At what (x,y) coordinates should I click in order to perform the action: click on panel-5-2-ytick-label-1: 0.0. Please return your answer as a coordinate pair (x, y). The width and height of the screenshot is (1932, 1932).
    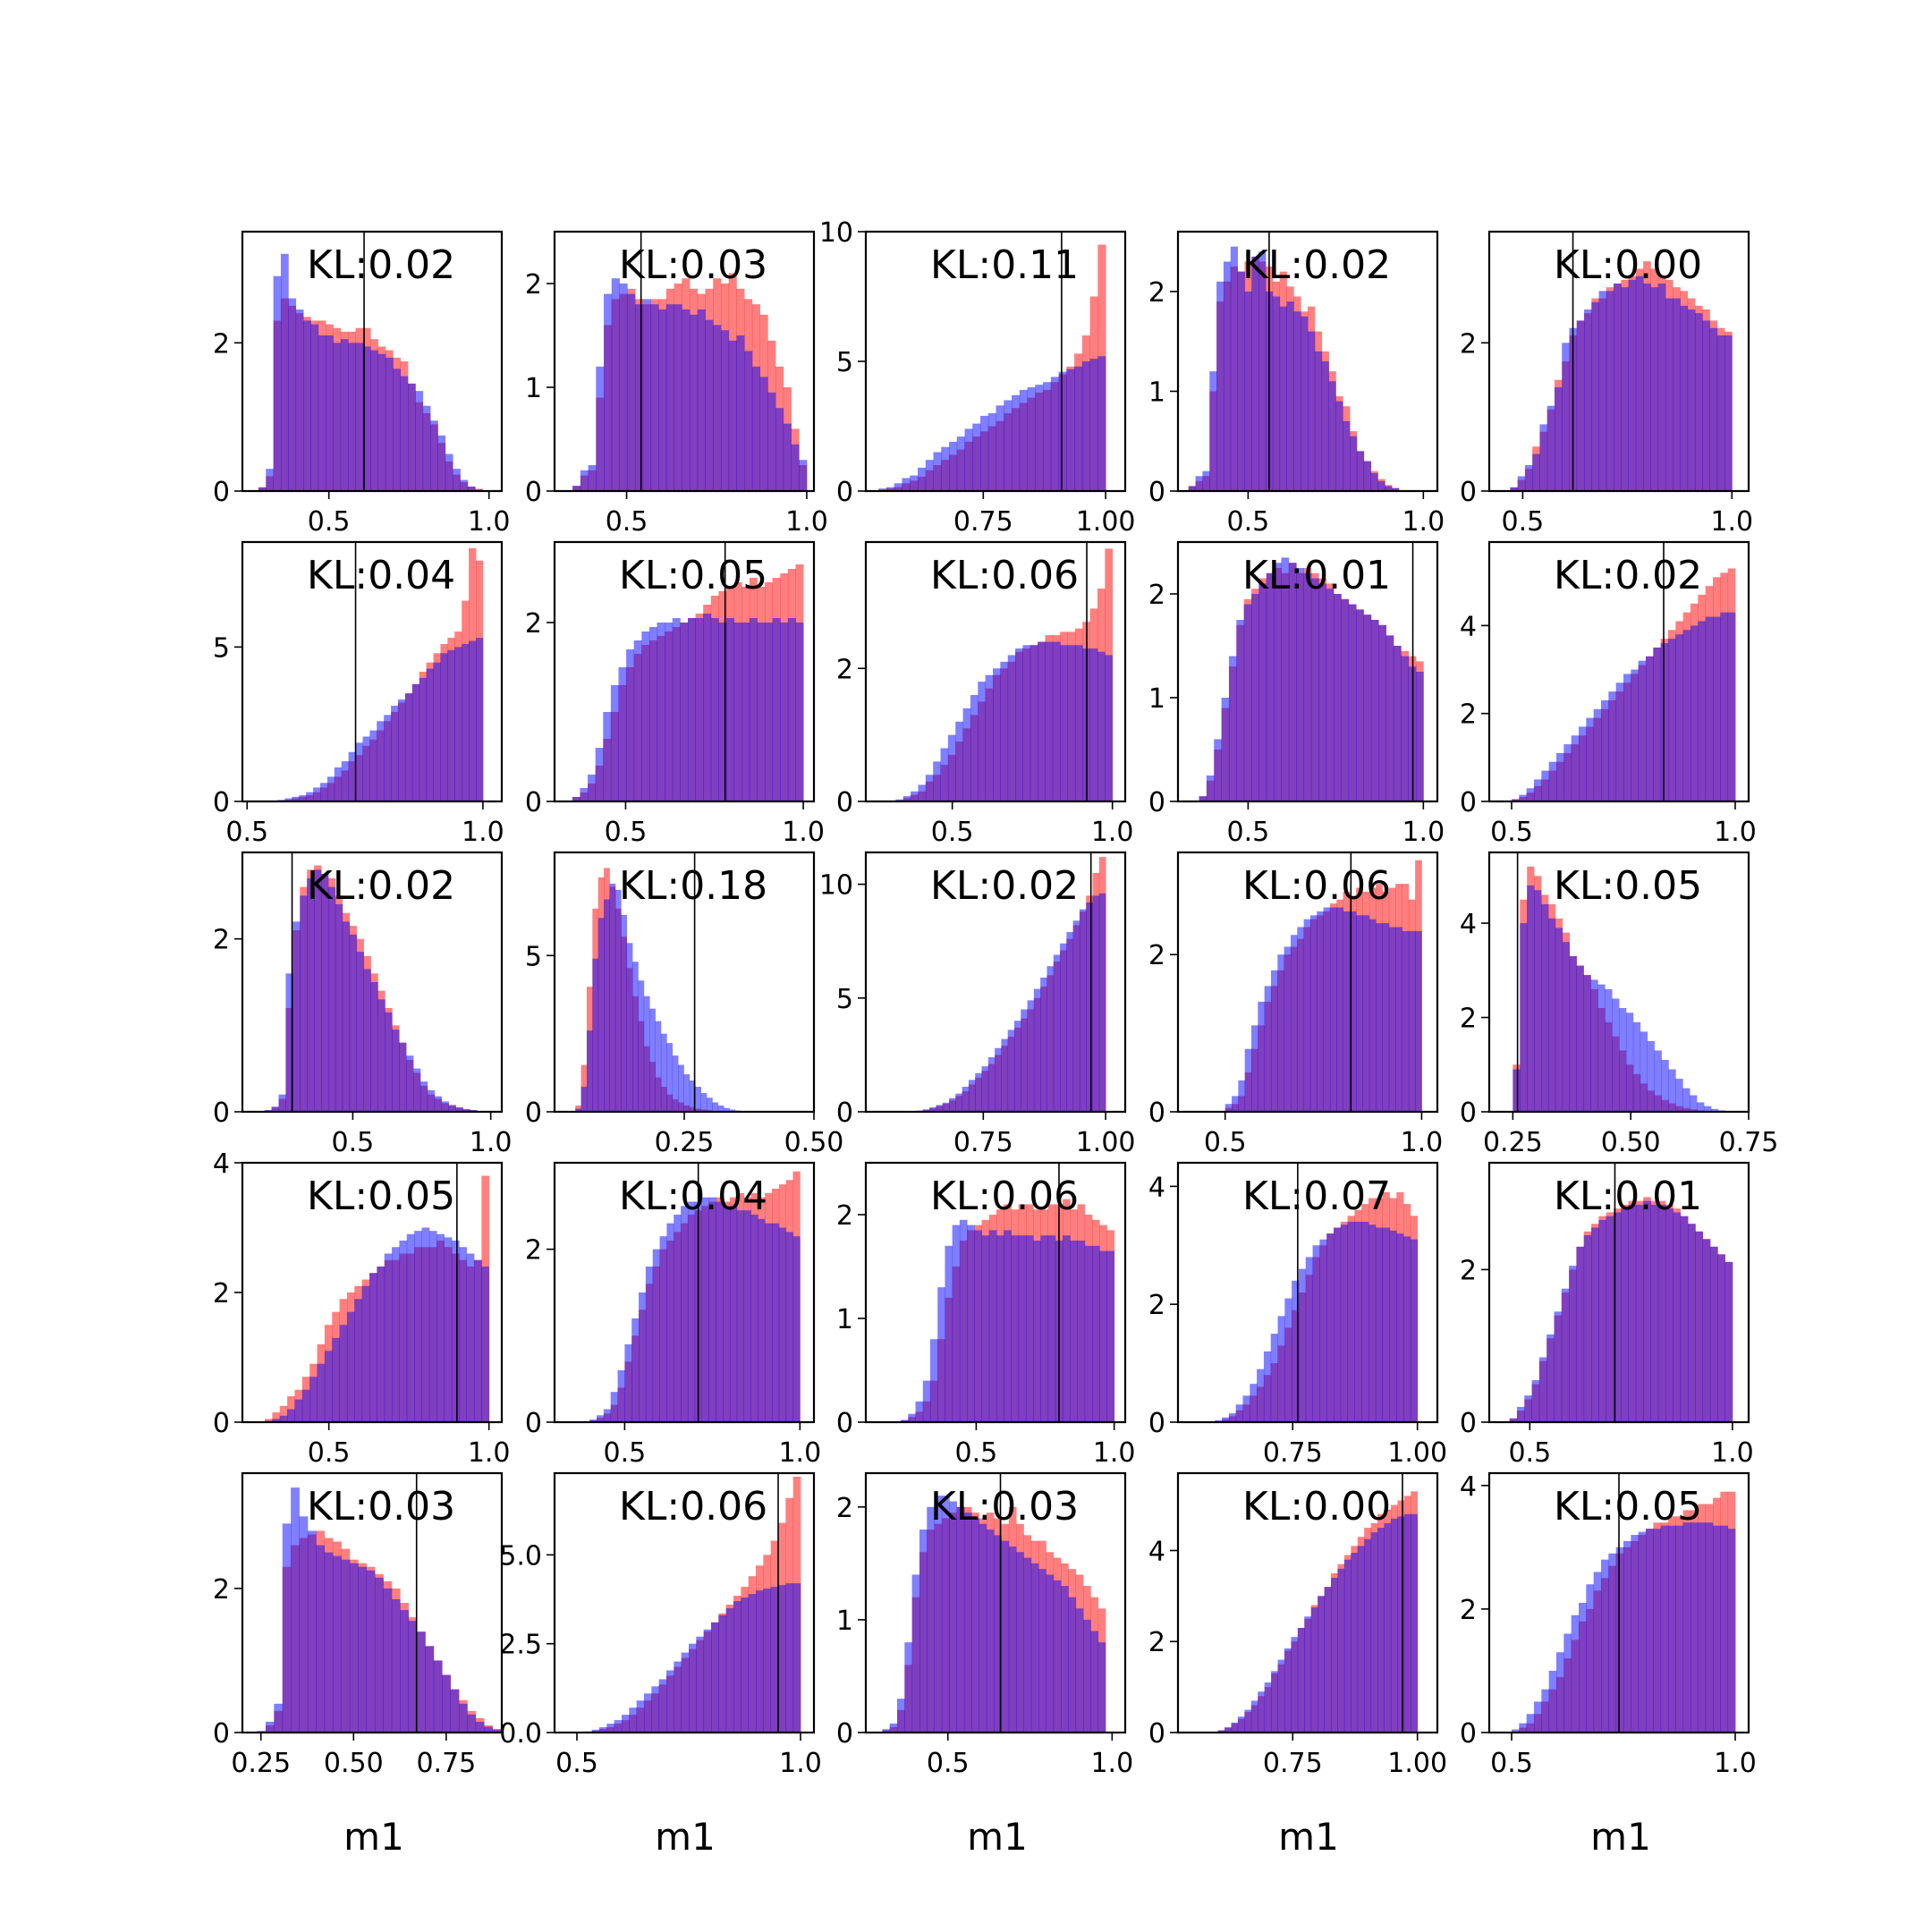
    Looking at the image, I should click on (520, 1734).